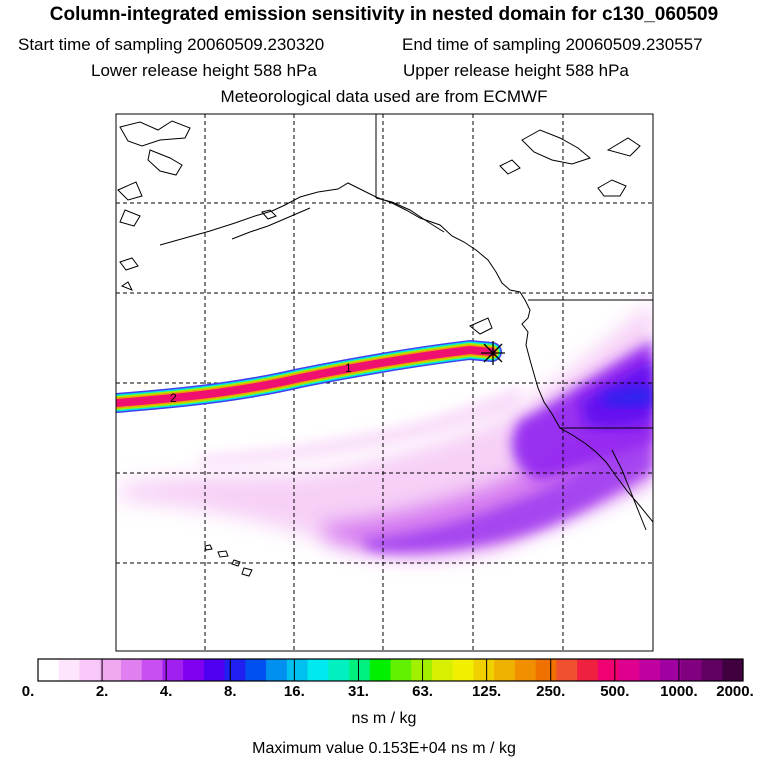 This screenshot has width=768, height=768. I want to click on trajectory-marker-1: 1, so click(348, 368).